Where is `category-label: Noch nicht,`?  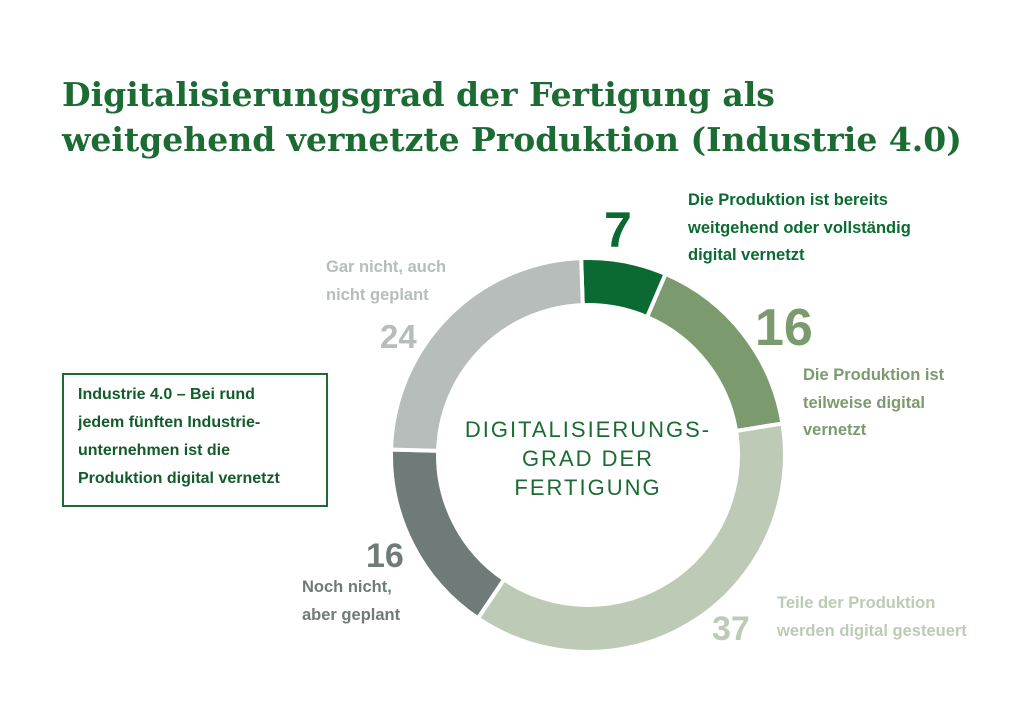 category-label: Noch nicht, is located at coordinates (347, 587).